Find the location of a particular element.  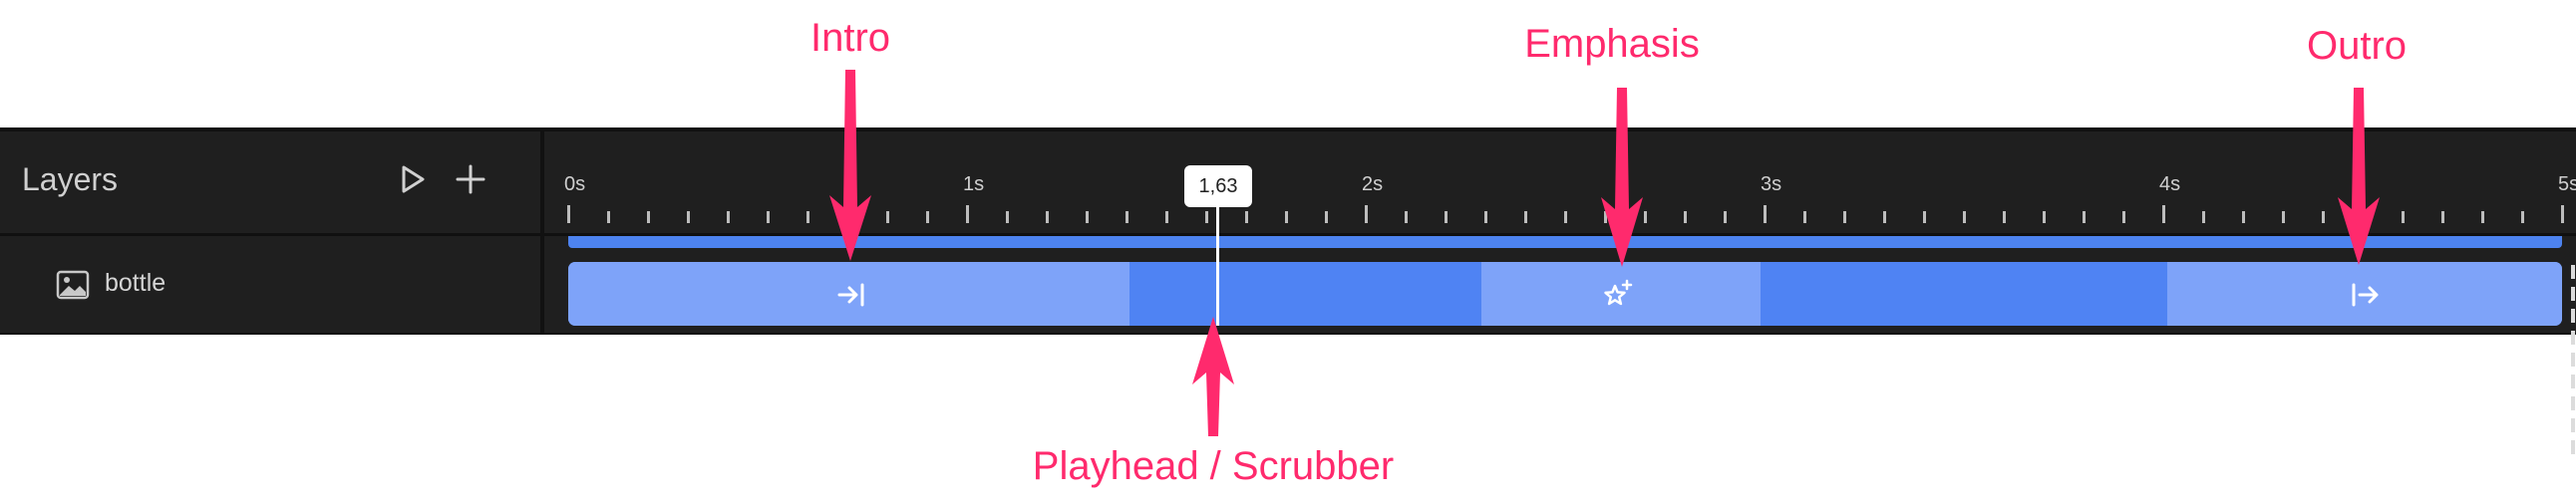

outro-icon is located at coordinates (2364, 295).